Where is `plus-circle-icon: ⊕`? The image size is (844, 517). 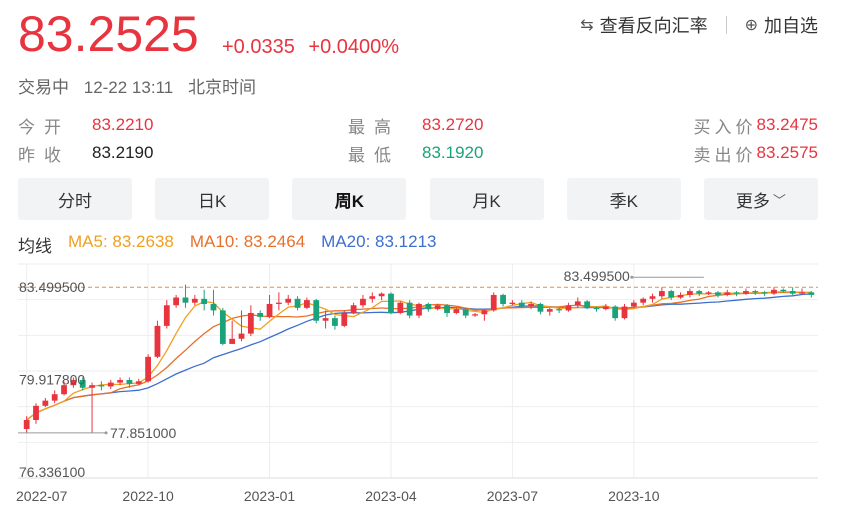
plus-circle-icon: ⊕ is located at coordinates (751, 25).